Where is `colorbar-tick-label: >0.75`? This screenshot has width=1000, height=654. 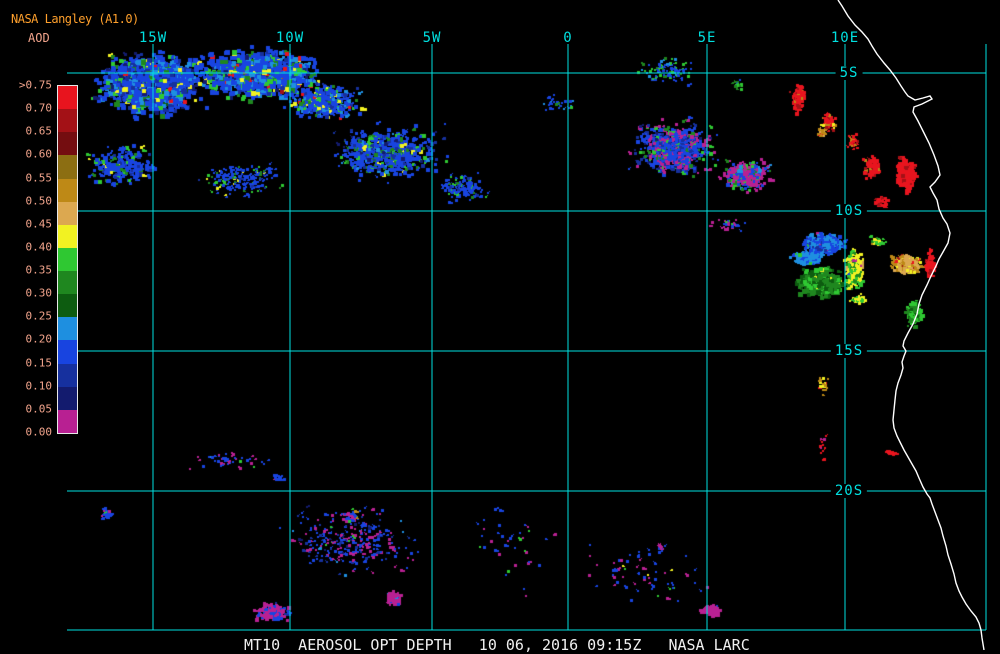
colorbar-tick-label: >0.75 is located at coordinates (35, 85).